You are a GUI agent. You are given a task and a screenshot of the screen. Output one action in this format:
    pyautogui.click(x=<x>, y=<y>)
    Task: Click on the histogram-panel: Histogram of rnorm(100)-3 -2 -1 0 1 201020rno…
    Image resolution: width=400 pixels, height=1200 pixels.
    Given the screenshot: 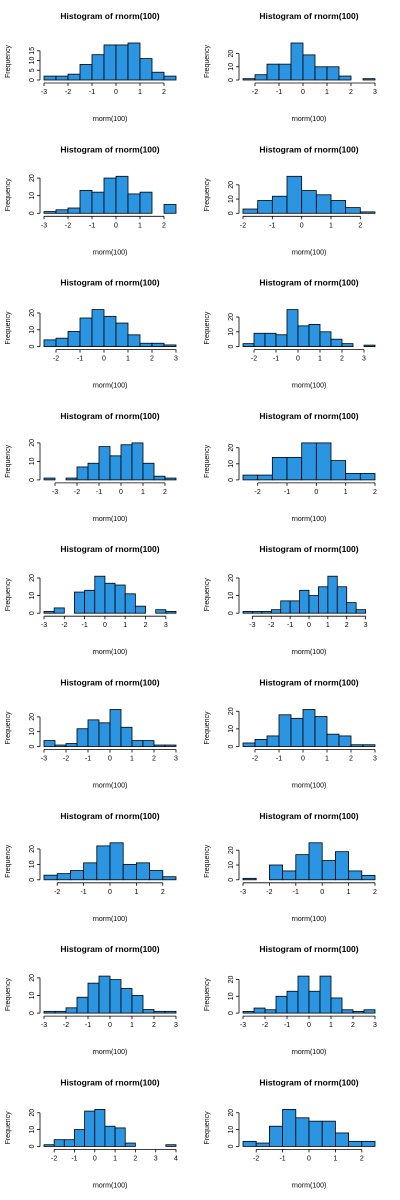 What is the action you would take?
    pyautogui.click(x=290, y=867)
    